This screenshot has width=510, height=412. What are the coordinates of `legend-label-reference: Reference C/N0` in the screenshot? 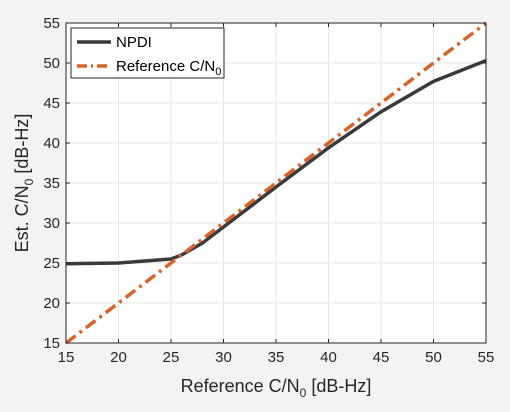 It's located at (168, 68).